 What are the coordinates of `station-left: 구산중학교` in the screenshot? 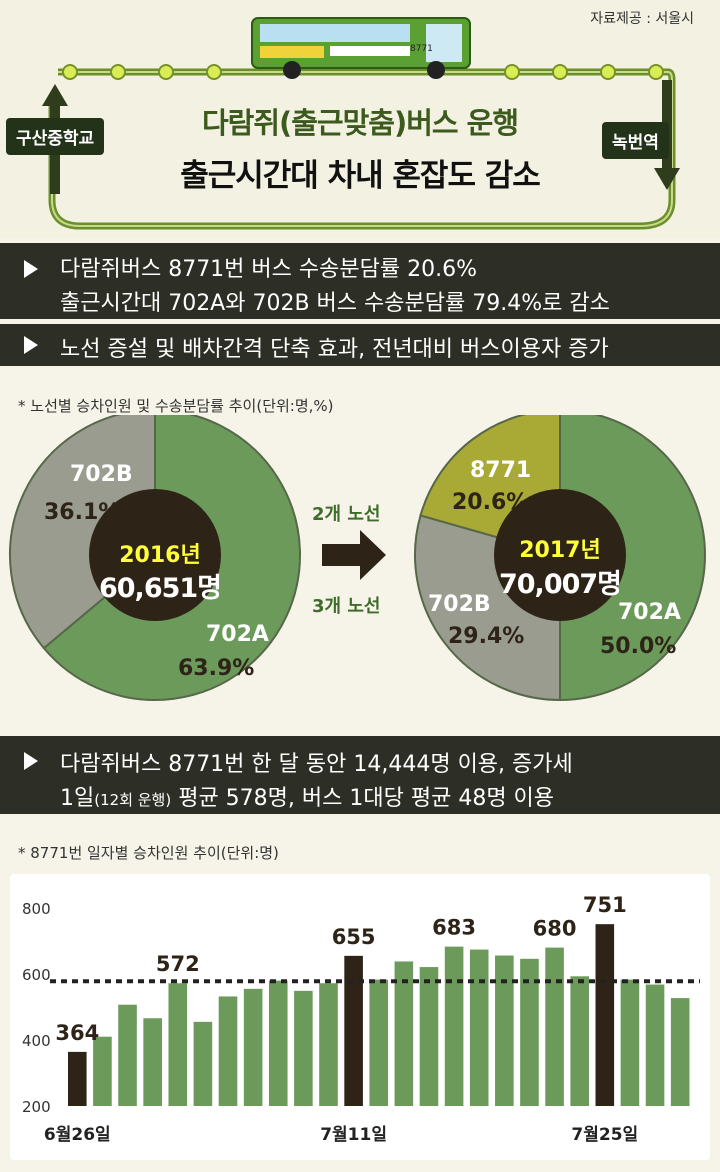 It's located at (55, 136).